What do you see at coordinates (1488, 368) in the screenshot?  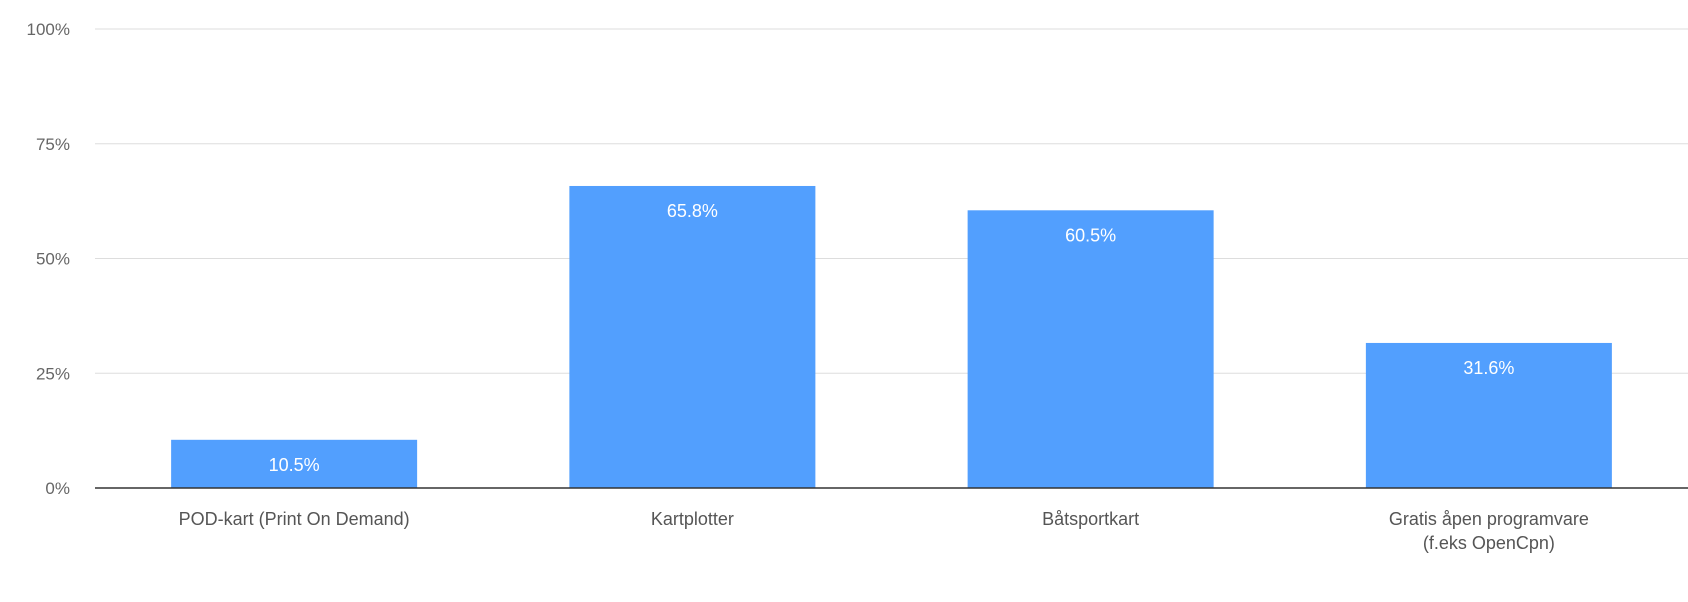 I see `bar-value-label: 31.6%` at bounding box center [1488, 368].